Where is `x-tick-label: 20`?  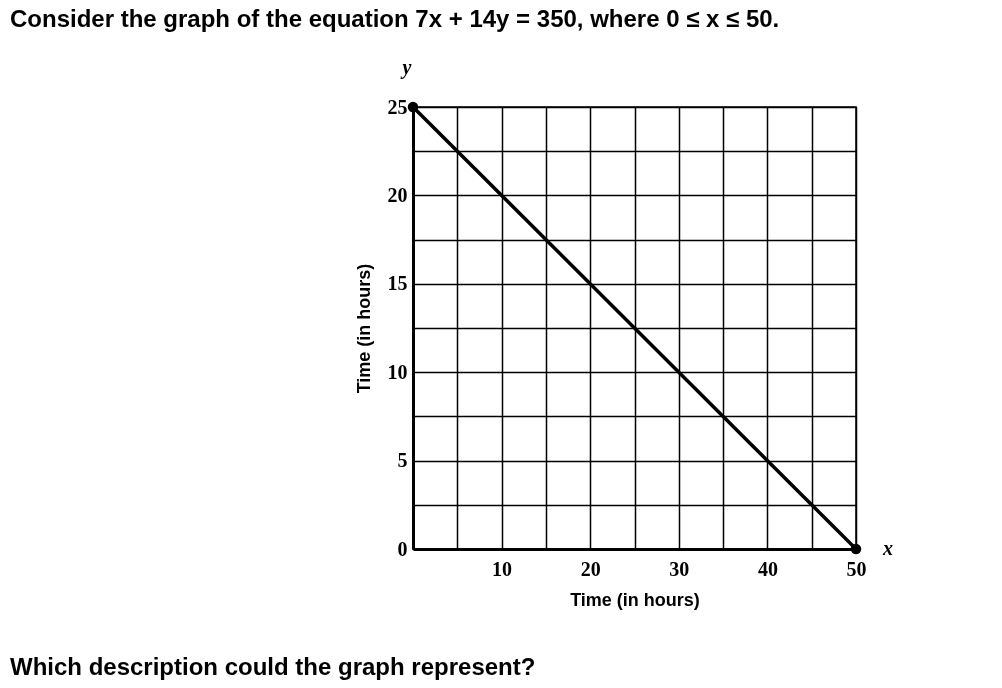
x-tick-label: 20 is located at coordinates (590, 568).